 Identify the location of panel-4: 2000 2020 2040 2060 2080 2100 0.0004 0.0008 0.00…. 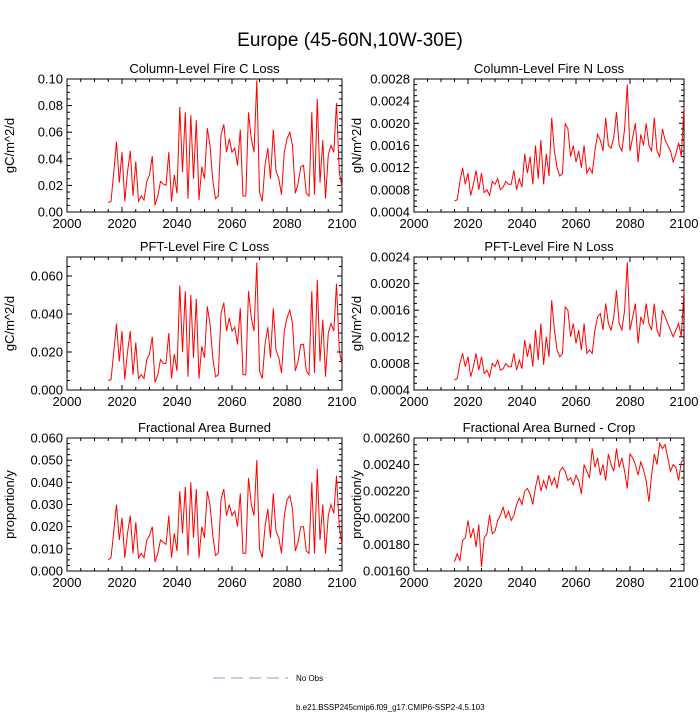
(523, 324).